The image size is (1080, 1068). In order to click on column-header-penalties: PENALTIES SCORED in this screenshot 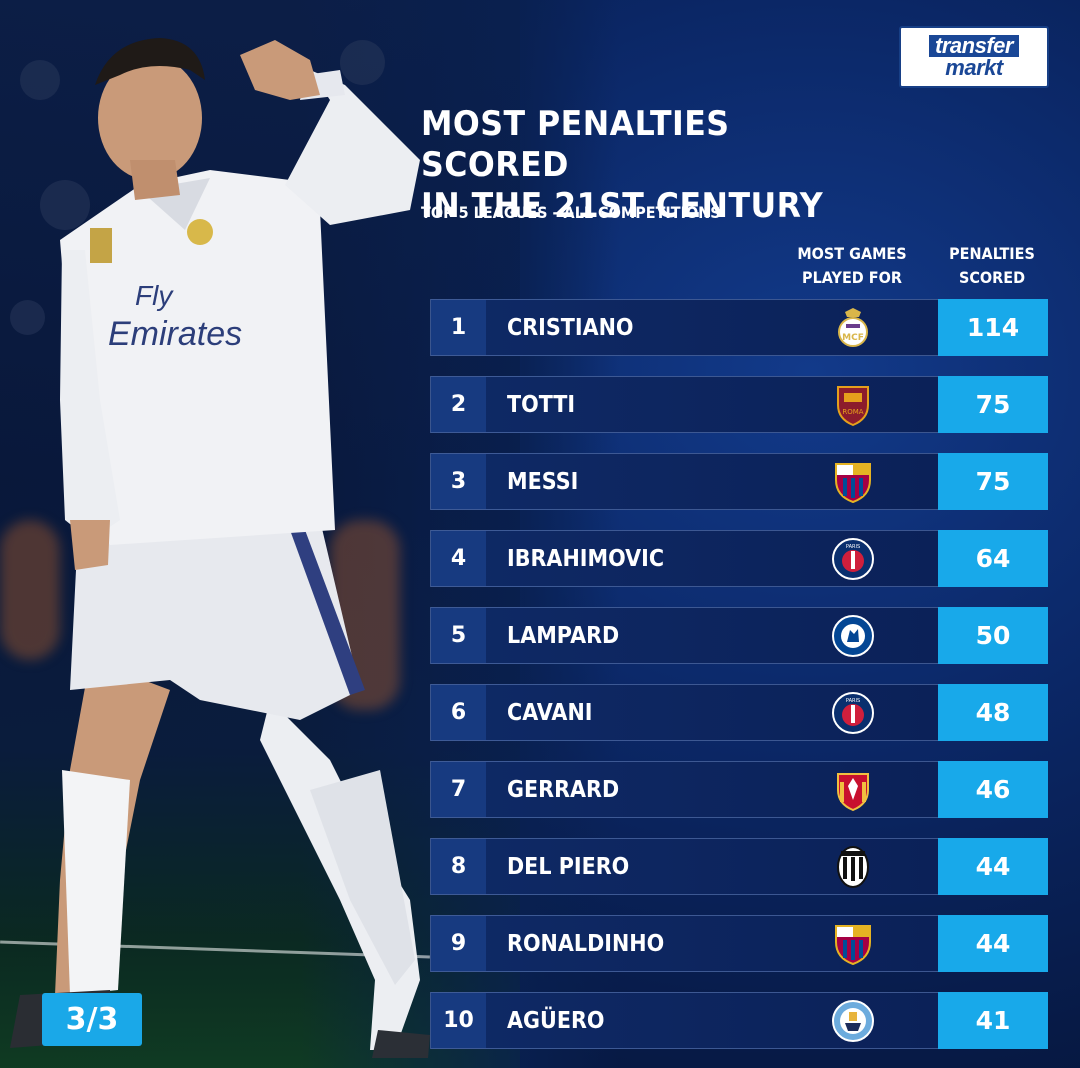, I will do `click(992, 266)`.